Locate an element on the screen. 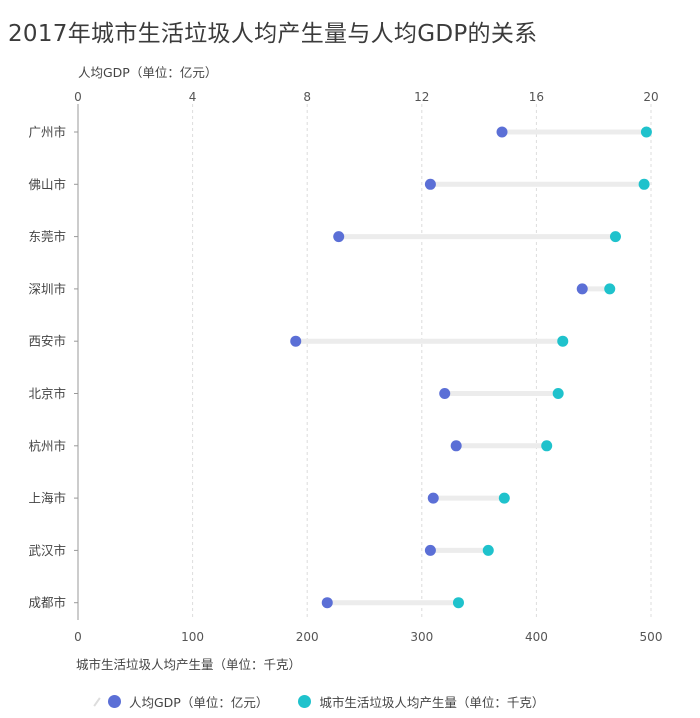  top-axis-title: 人均GDP（单位：亿元） is located at coordinates (148, 72).